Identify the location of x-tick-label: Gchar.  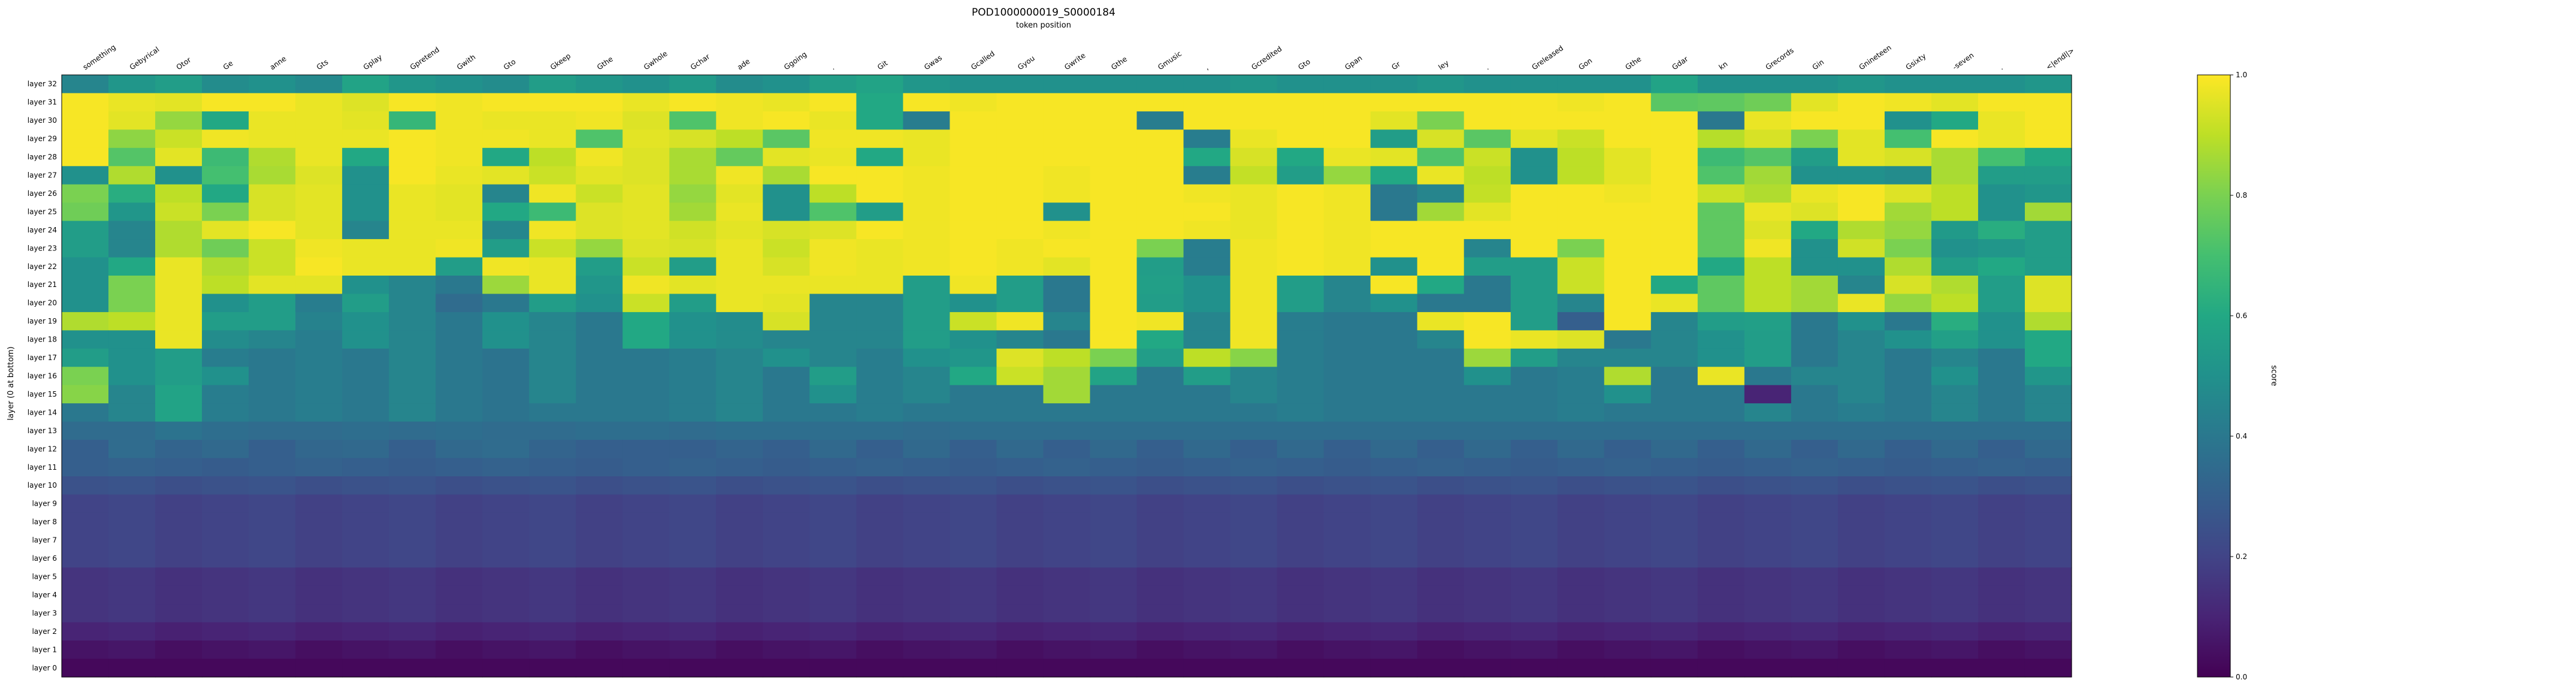
(700, 61).